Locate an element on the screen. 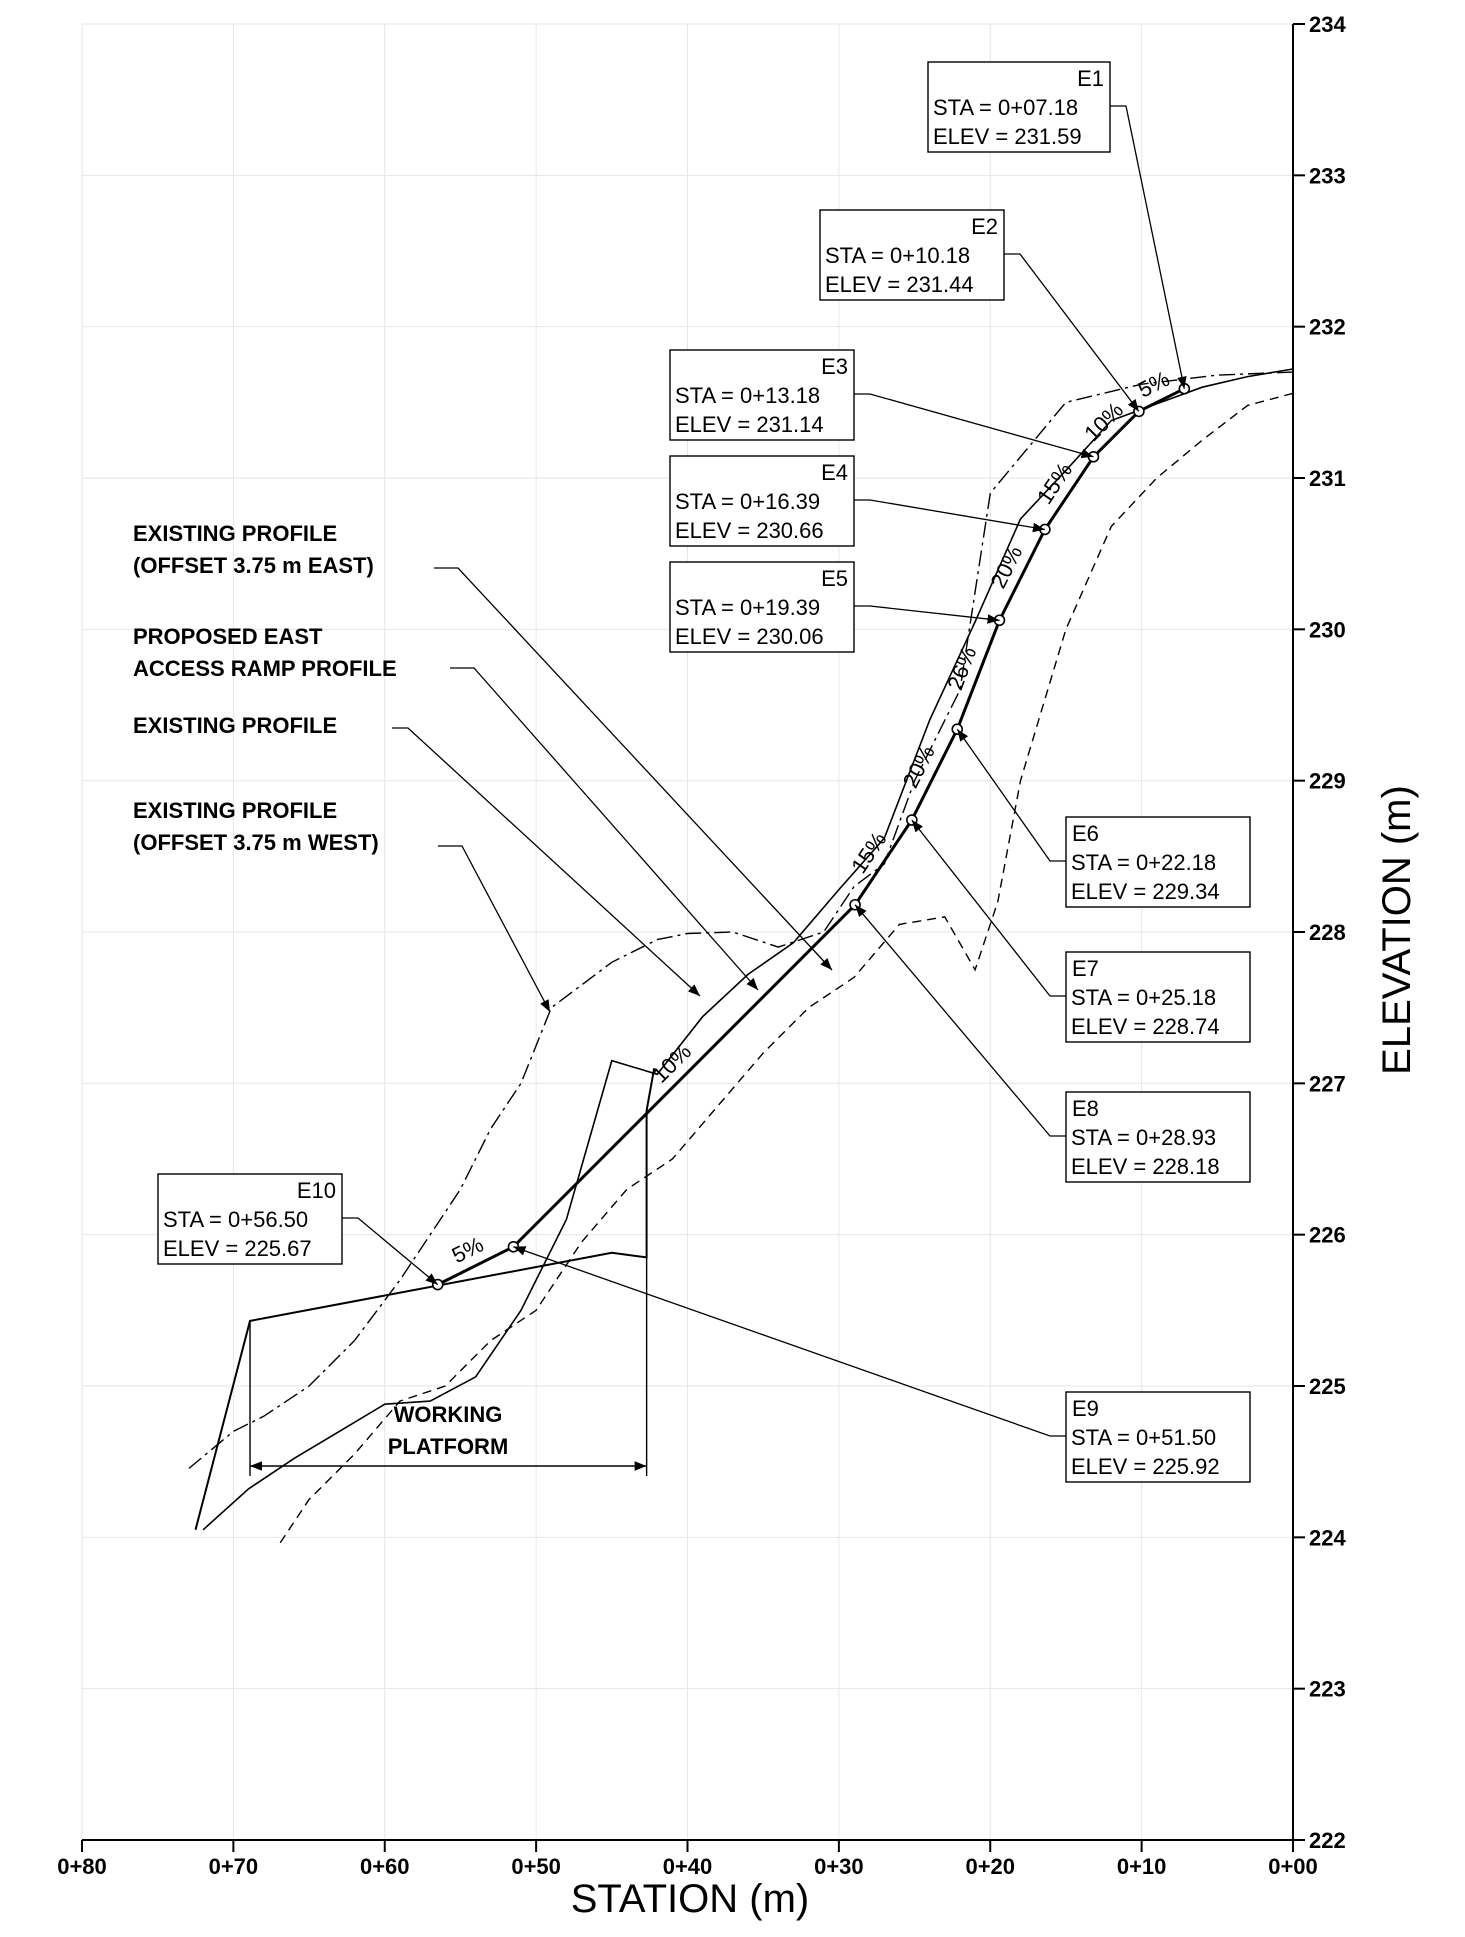 This screenshot has height=1937, width=1465. callout-id: E9 is located at coordinates (1085, 1408).